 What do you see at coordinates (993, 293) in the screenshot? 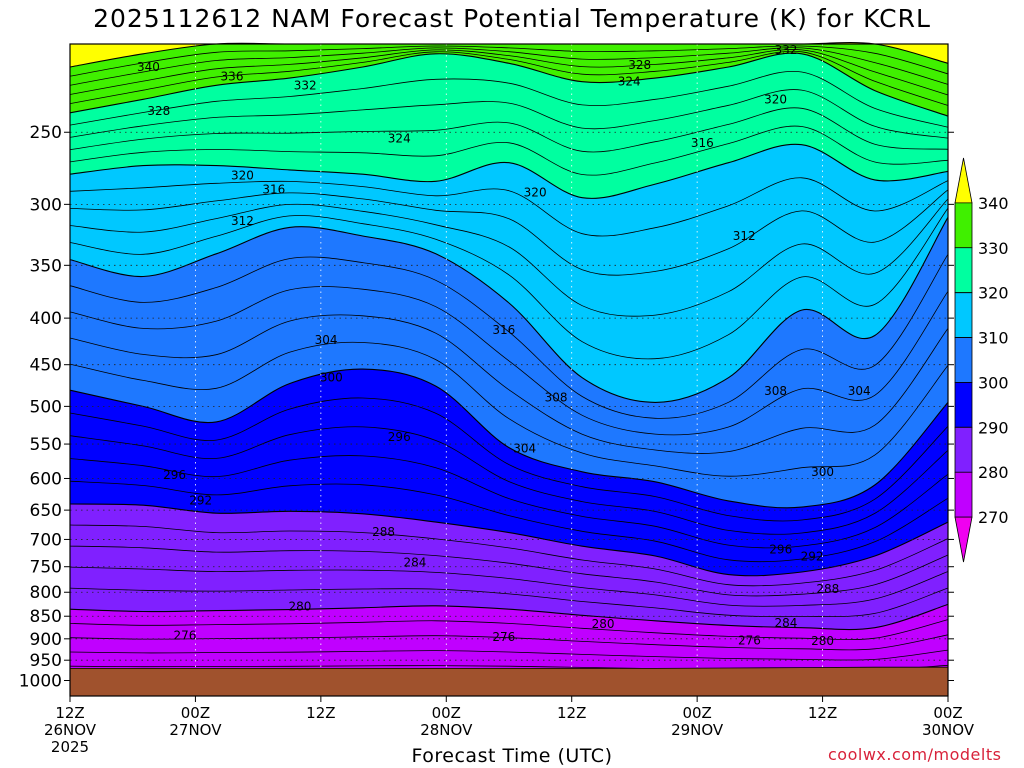
I see `colorbar-label-320: 320` at bounding box center [993, 293].